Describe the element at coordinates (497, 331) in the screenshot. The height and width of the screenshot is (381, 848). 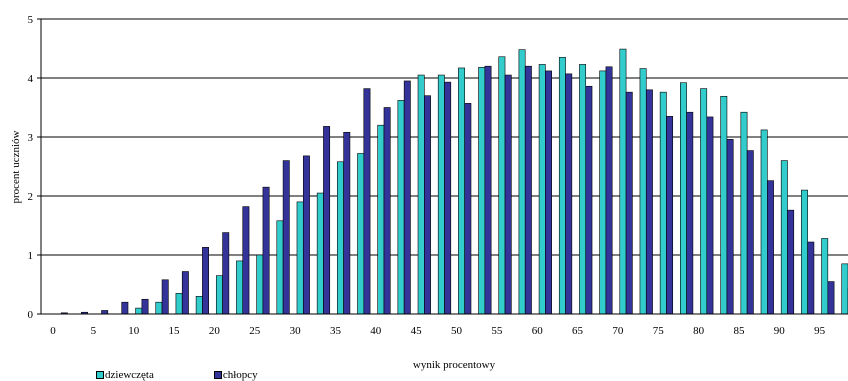
I see `x-tick-label-55: 55` at that location.